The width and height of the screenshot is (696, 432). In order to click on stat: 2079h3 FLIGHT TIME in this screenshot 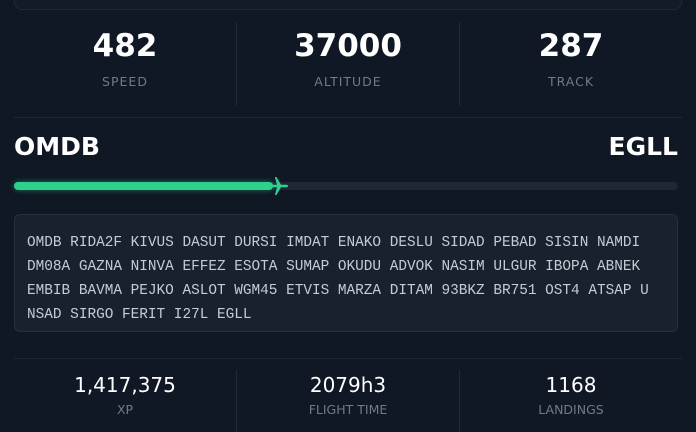, I will do `click(347, 401)`.